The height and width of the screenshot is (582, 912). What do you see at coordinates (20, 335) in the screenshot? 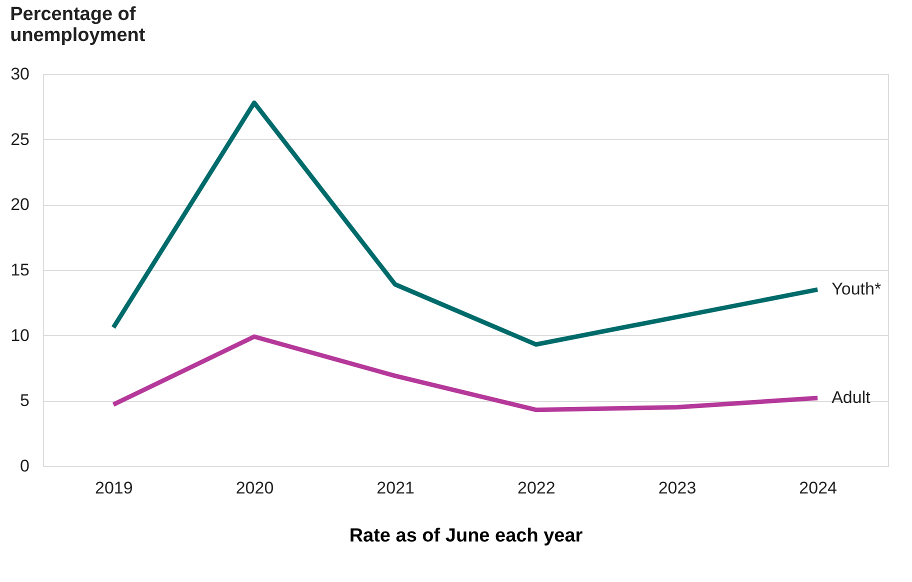
I see `y-tick-label: 10` at bounding box center [20, 335].